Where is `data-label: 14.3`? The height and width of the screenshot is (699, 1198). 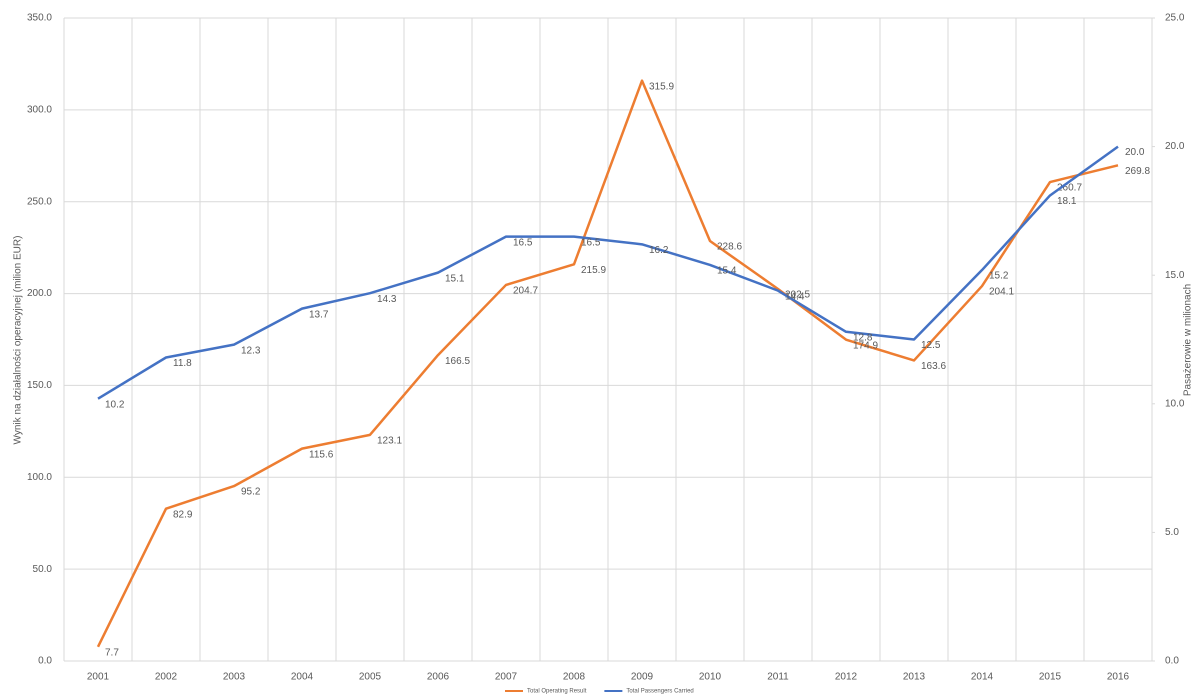 data-label: 14.3 is located at coordinates (387, 299).